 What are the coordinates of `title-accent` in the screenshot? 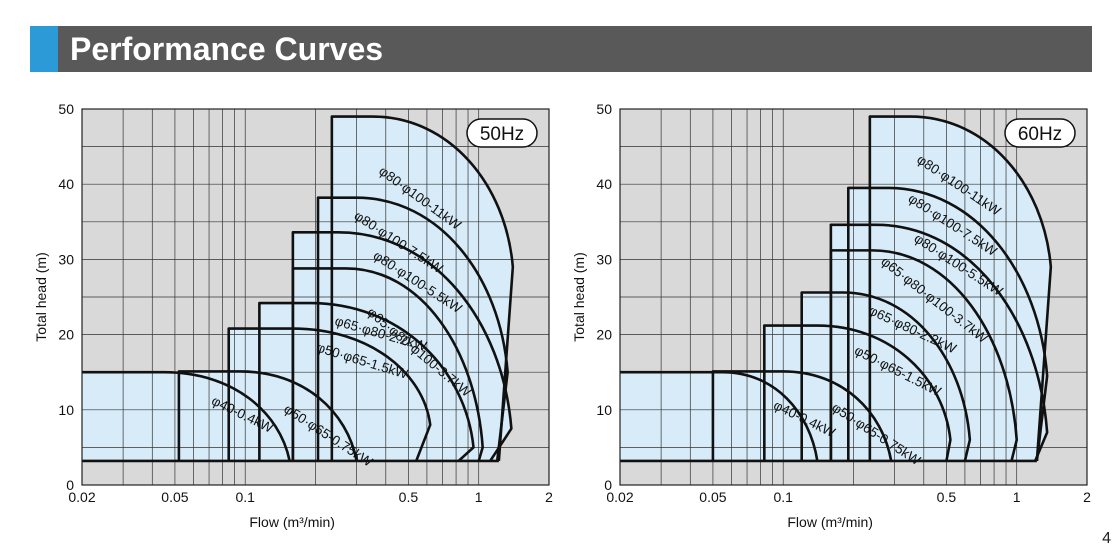 It's located at (44, 49).